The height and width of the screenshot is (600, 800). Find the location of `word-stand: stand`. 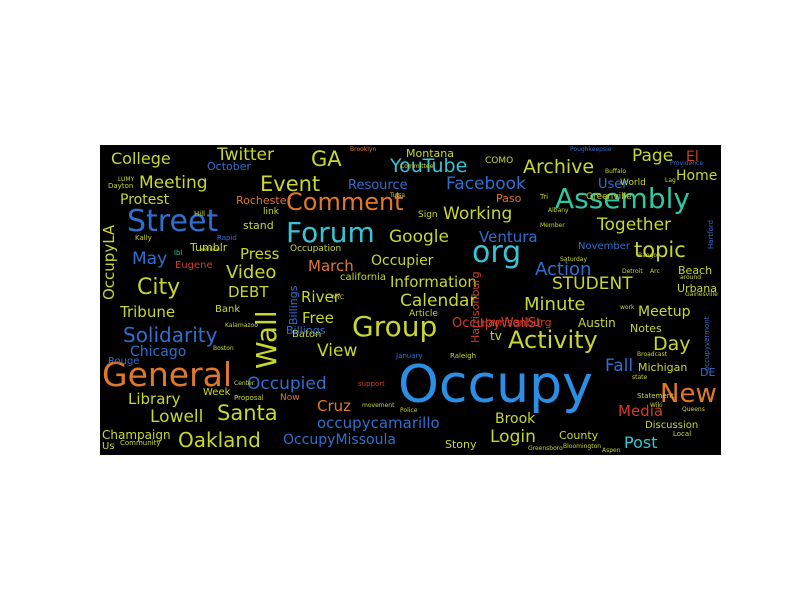

word-stand: stand is located at coordinates (258, 225).